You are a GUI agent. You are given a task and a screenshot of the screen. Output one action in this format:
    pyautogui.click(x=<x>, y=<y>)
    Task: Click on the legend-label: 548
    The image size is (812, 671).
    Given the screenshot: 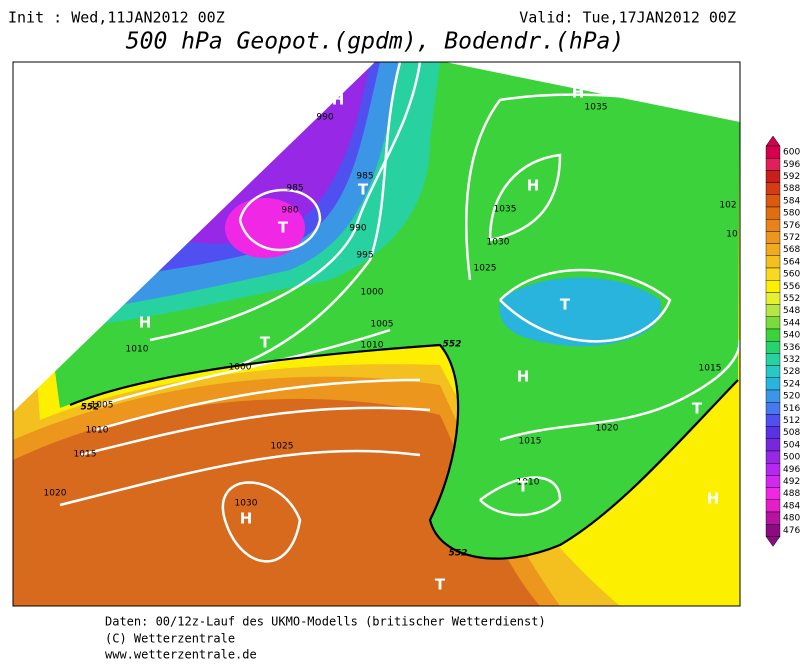 What is the action you would take?
    pyautogui.click(x=791, y=311)
    